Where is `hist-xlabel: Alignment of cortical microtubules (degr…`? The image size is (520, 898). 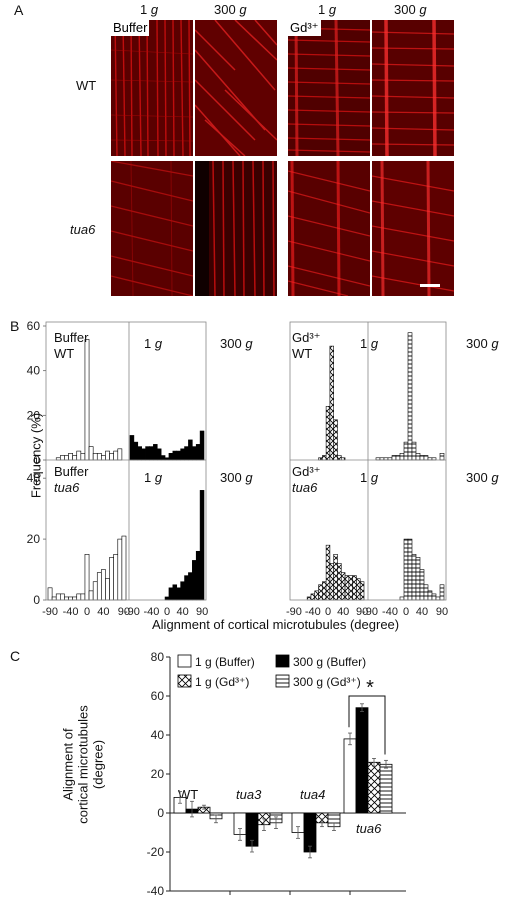
hist-xlabel: Alignment of cortical microtubules (degr… is located at coordinates (276, 624).